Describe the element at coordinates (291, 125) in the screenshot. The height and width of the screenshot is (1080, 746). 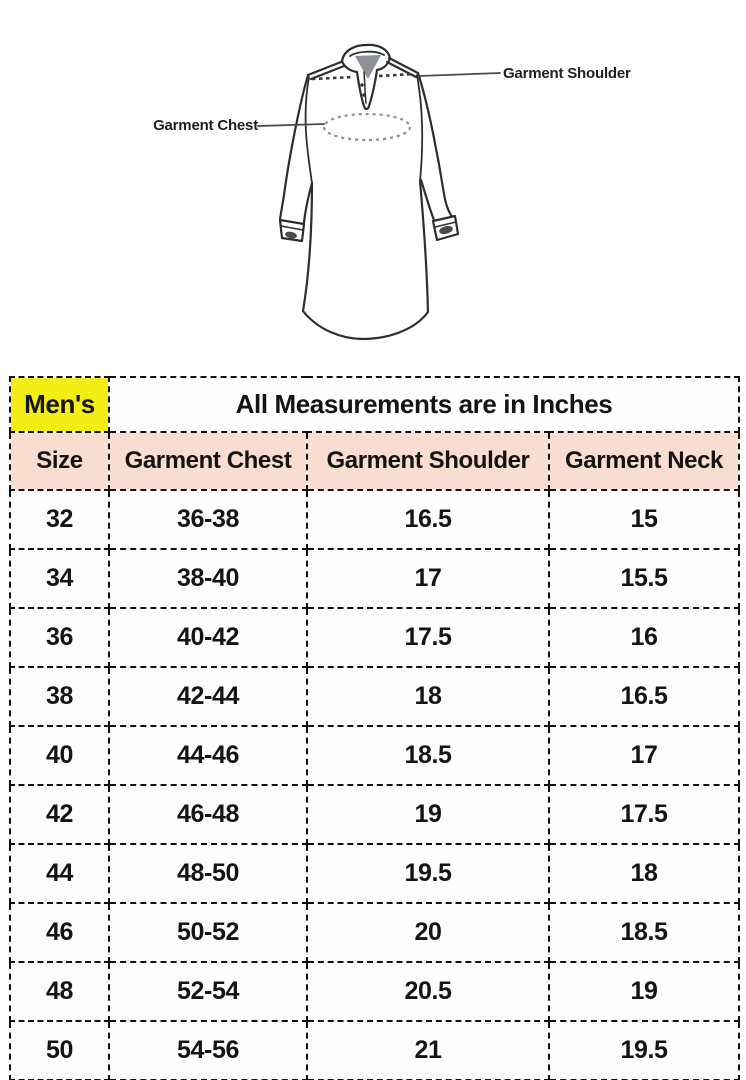
I see `chest-leader-line` at that location.